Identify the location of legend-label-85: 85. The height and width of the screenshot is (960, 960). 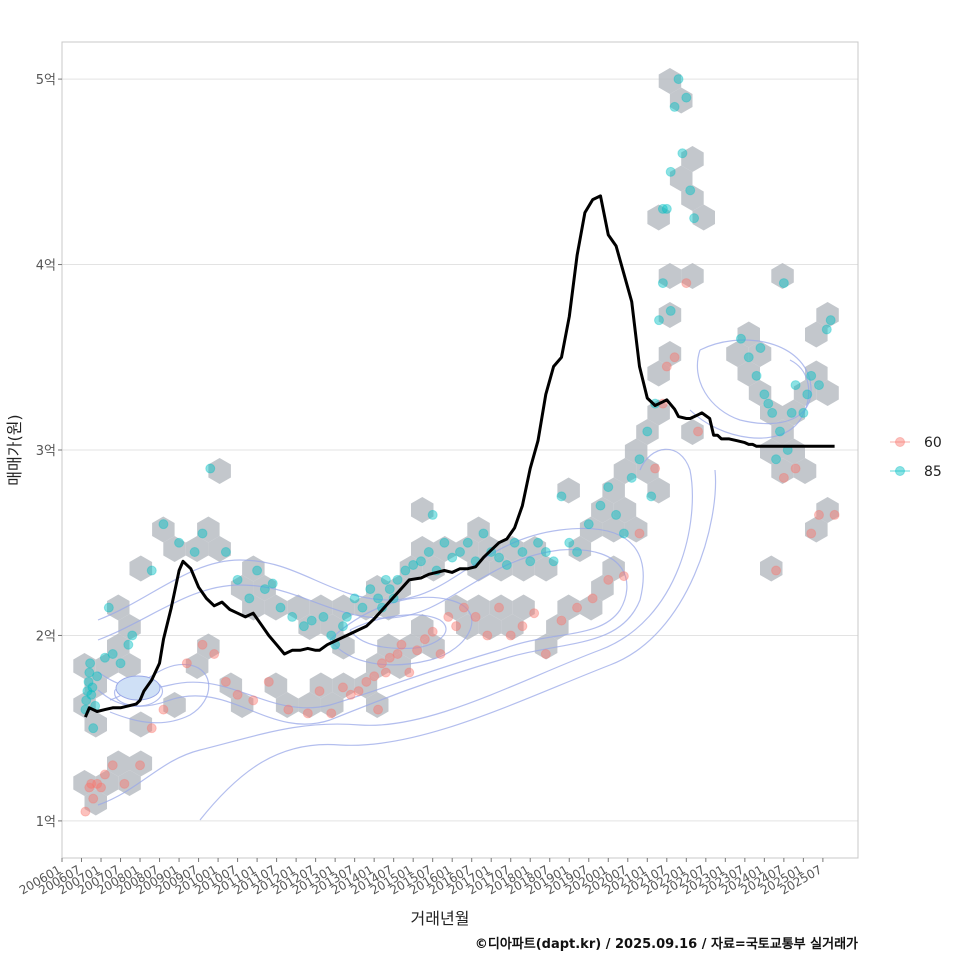
(933, 472).